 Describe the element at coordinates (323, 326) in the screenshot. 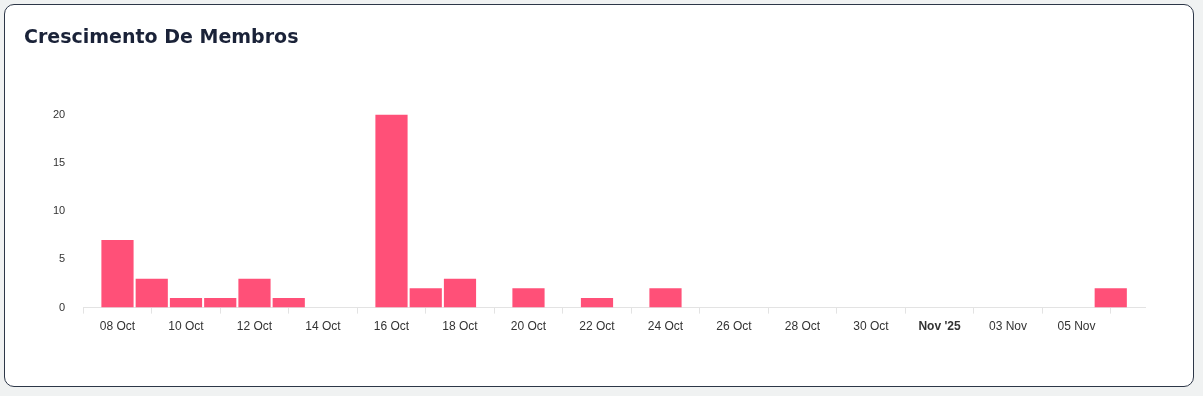

I see `x-tick-label: 14 Oct` at that location.